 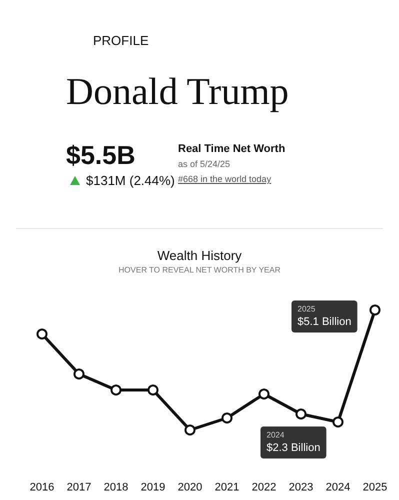 What do you see at coordinates (232, 149) in the screenshot?
I see `text: Real Time Net Worth` at bounding box center [232, 149].